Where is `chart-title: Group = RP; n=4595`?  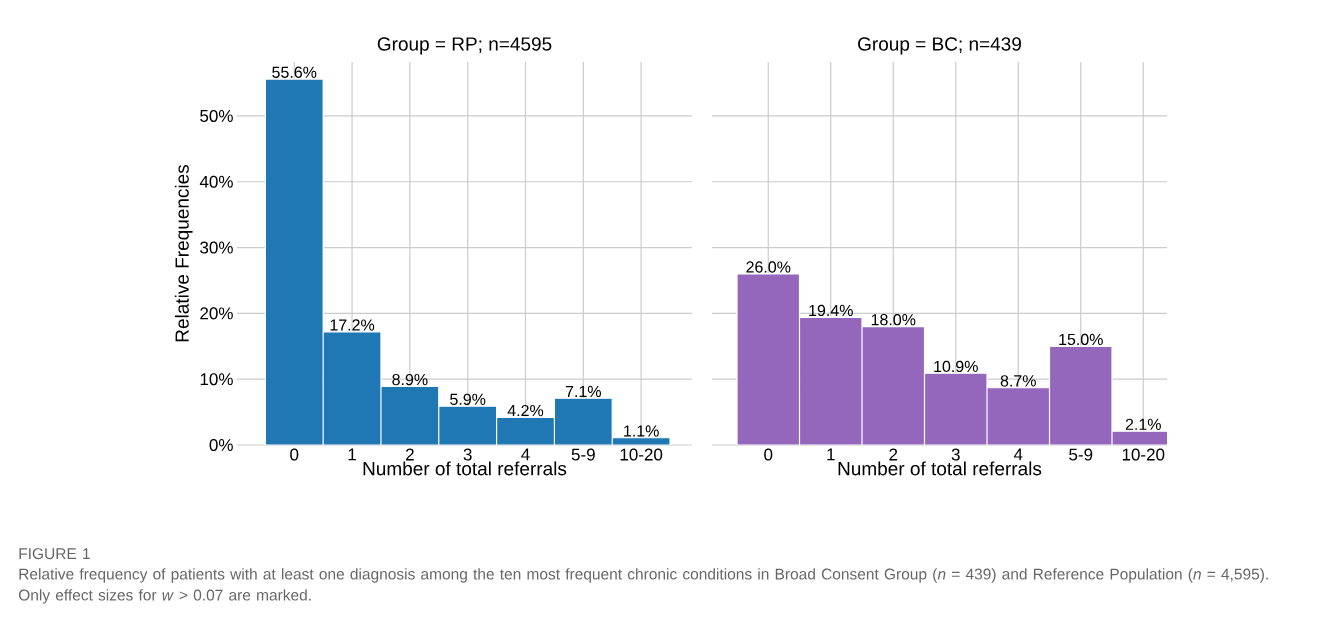
chart-title: Group = RP; n=4595 is located at coordinates (464, 46).